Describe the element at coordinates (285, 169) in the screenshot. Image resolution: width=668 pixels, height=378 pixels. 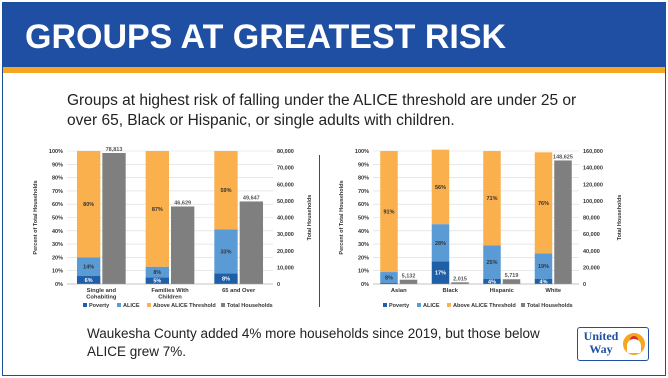
I see `y2-tick-label: 70,000` at that location.